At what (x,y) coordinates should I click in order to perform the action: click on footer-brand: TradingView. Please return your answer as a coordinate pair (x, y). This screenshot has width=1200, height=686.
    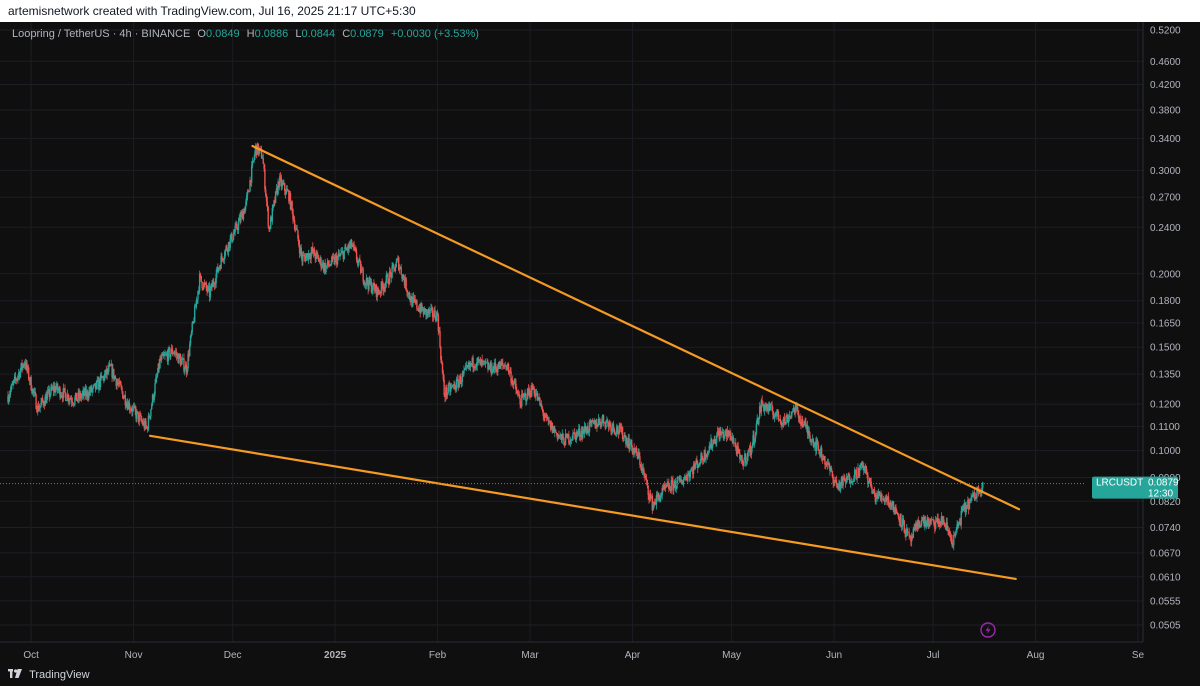
    Looking at the image, I should click on (59, 675).